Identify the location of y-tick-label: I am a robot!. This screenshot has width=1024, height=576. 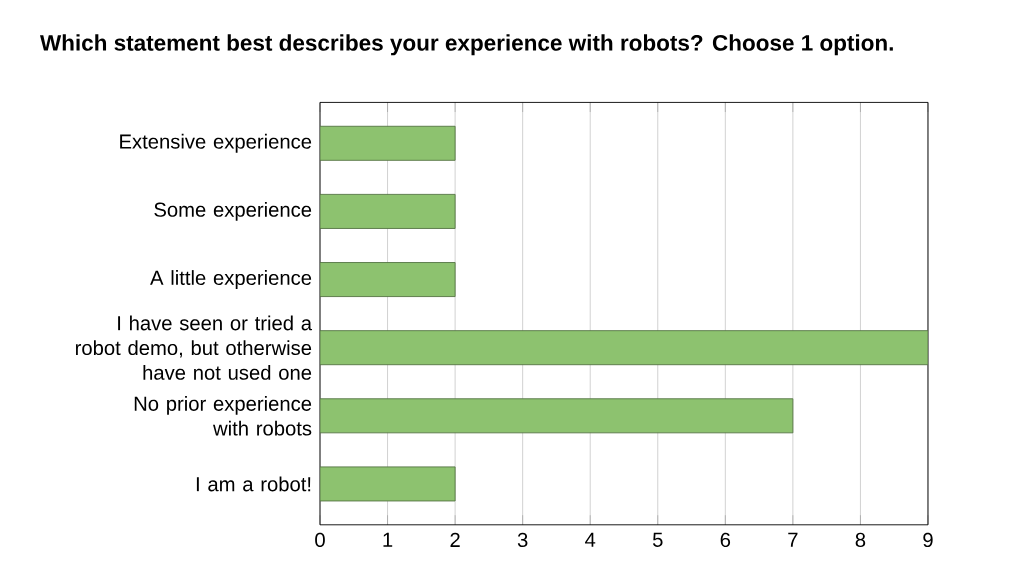
(253, 484).